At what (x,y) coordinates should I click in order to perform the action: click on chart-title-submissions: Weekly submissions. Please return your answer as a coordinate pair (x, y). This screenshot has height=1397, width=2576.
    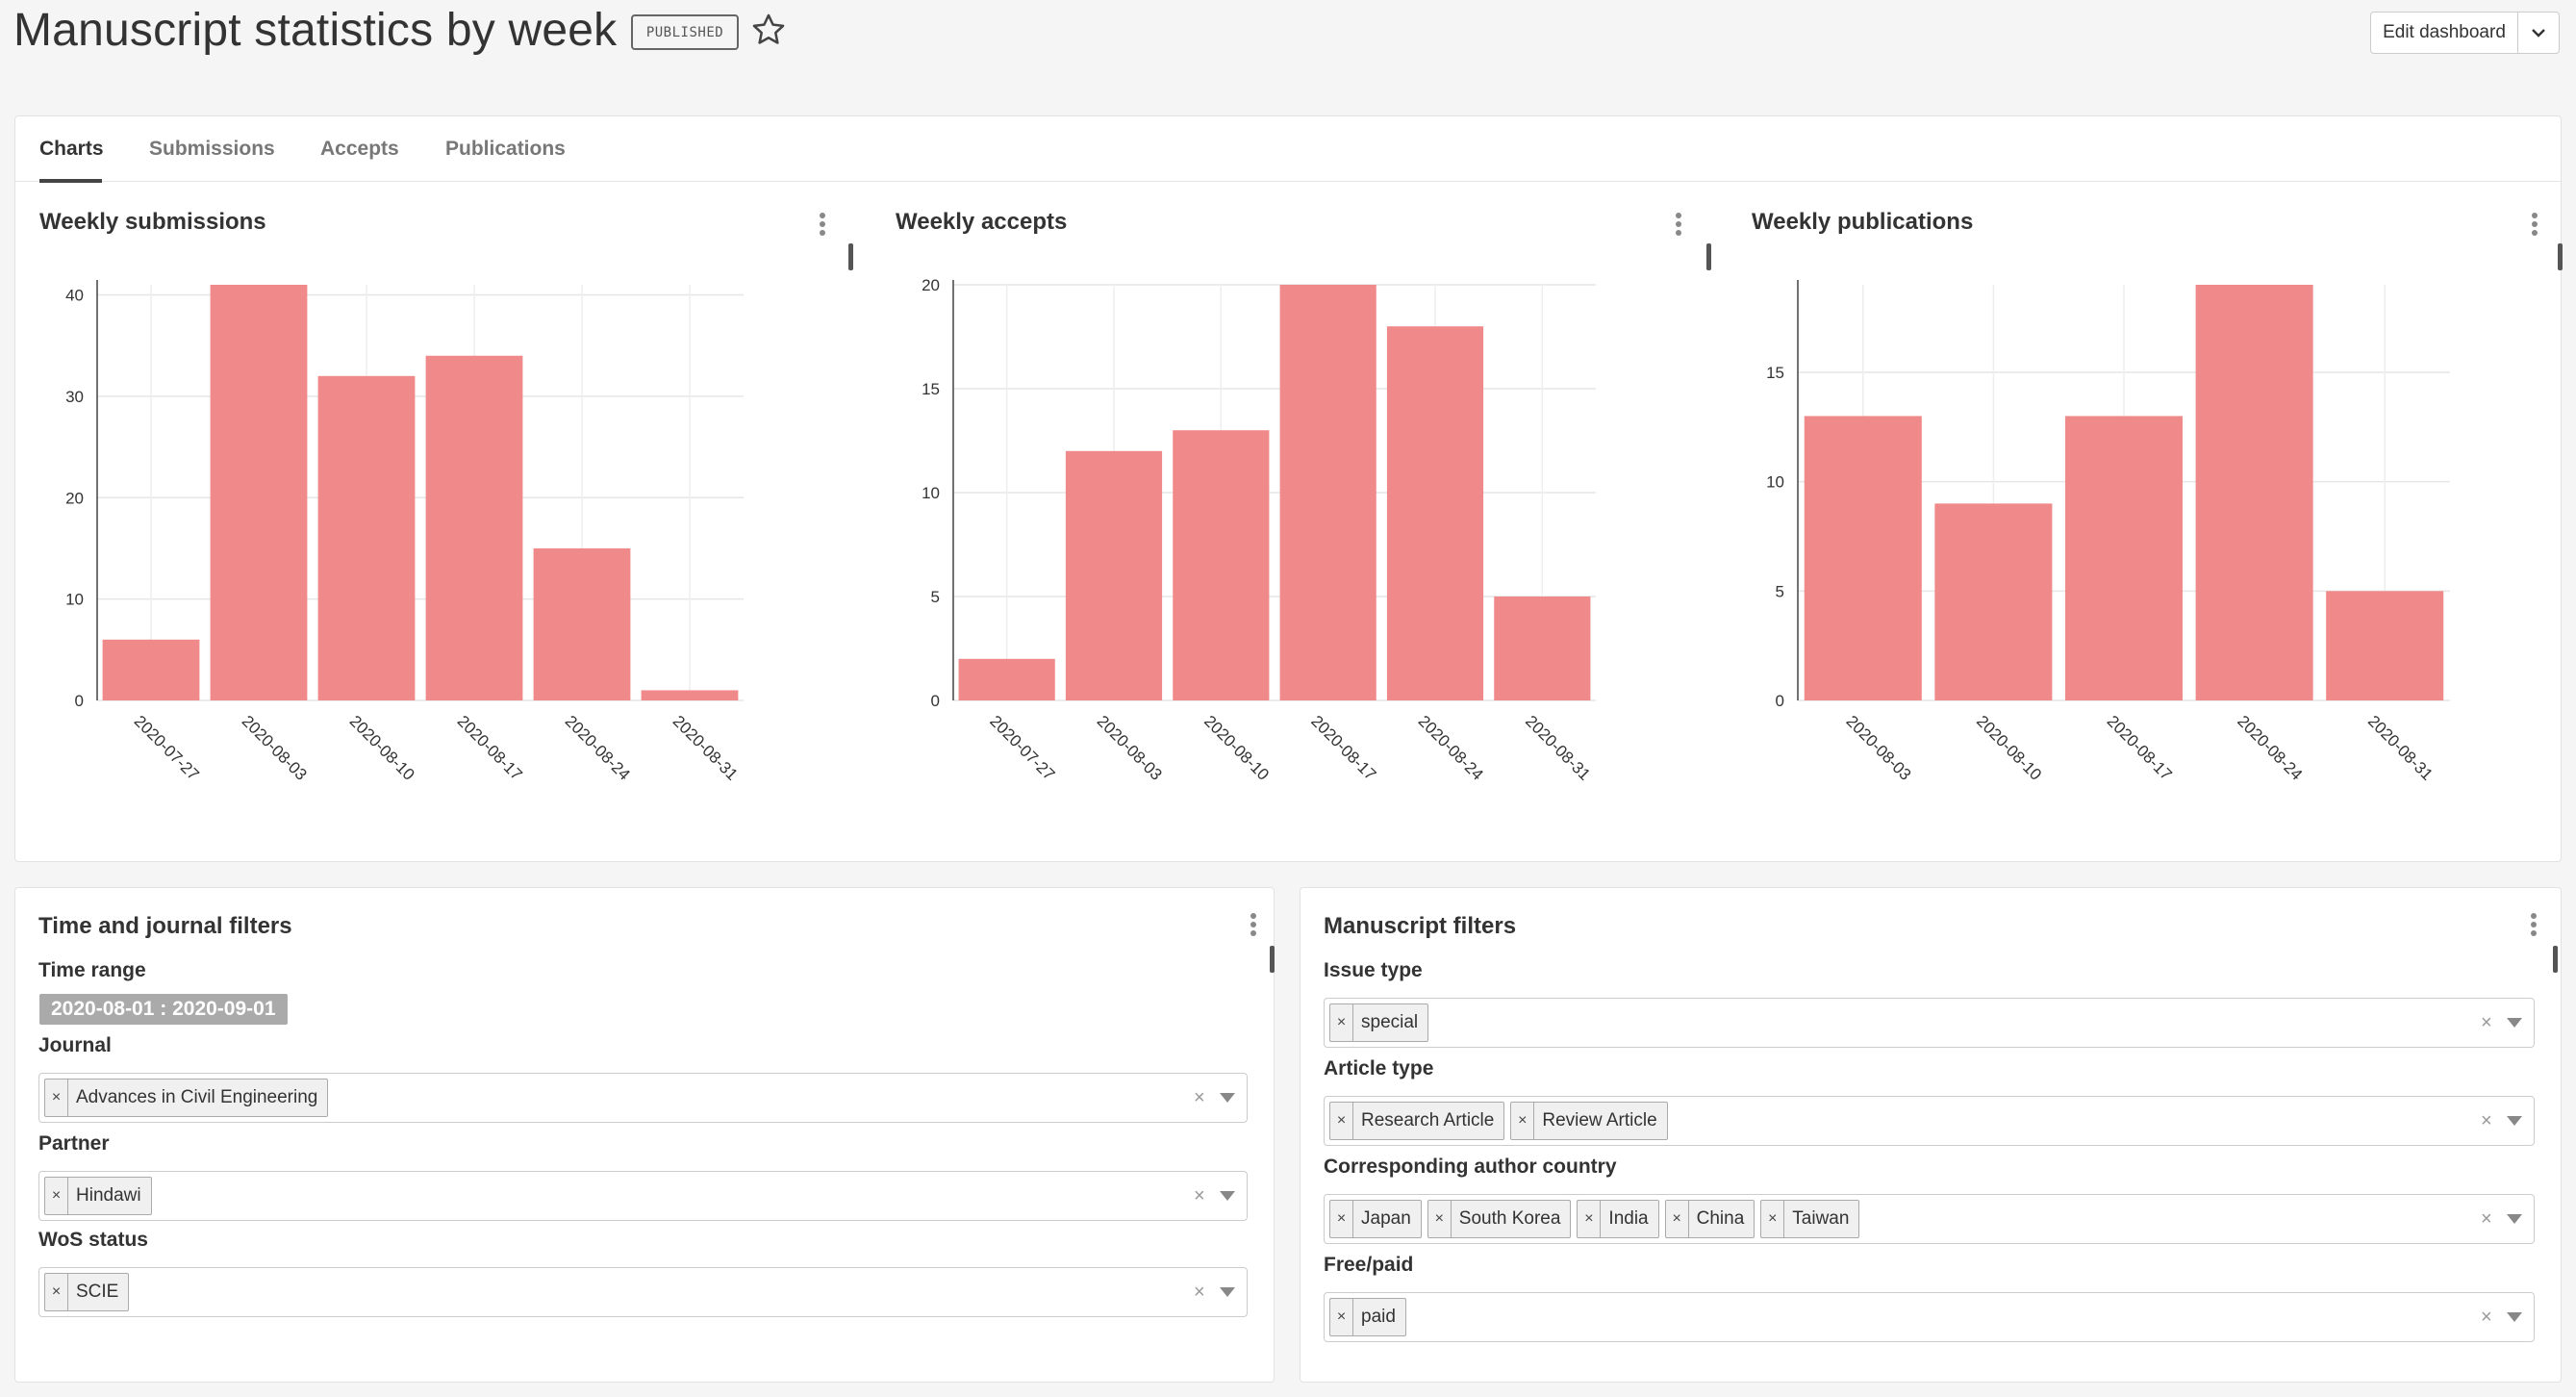
    Looking at the image, I should click on (153, 222).